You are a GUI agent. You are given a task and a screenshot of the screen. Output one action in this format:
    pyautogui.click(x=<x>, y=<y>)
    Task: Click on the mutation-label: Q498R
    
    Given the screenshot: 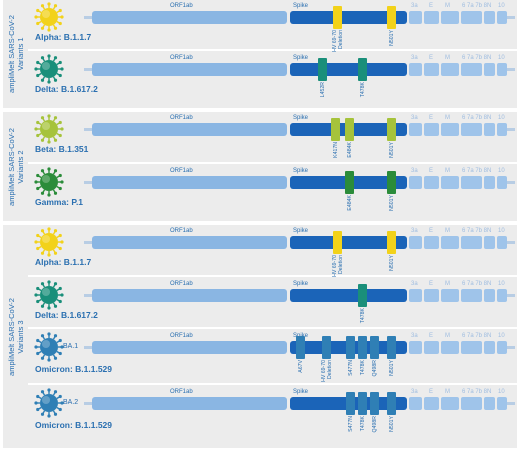 What is the action you would take?
    pyautogui.click(x=375, y=438)
    